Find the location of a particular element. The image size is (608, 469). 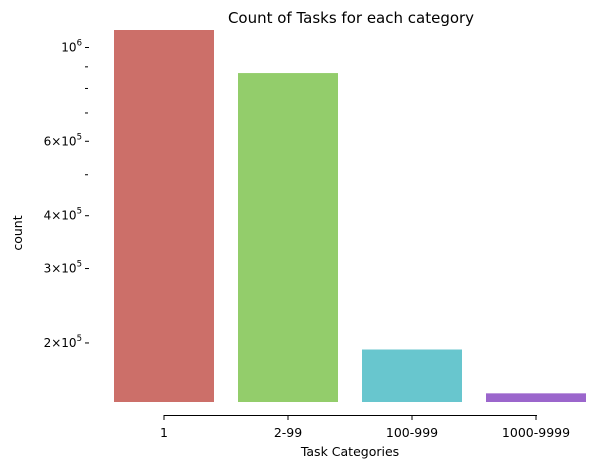

y-tick-label: 3×105 is located at coordinates (63, 268).